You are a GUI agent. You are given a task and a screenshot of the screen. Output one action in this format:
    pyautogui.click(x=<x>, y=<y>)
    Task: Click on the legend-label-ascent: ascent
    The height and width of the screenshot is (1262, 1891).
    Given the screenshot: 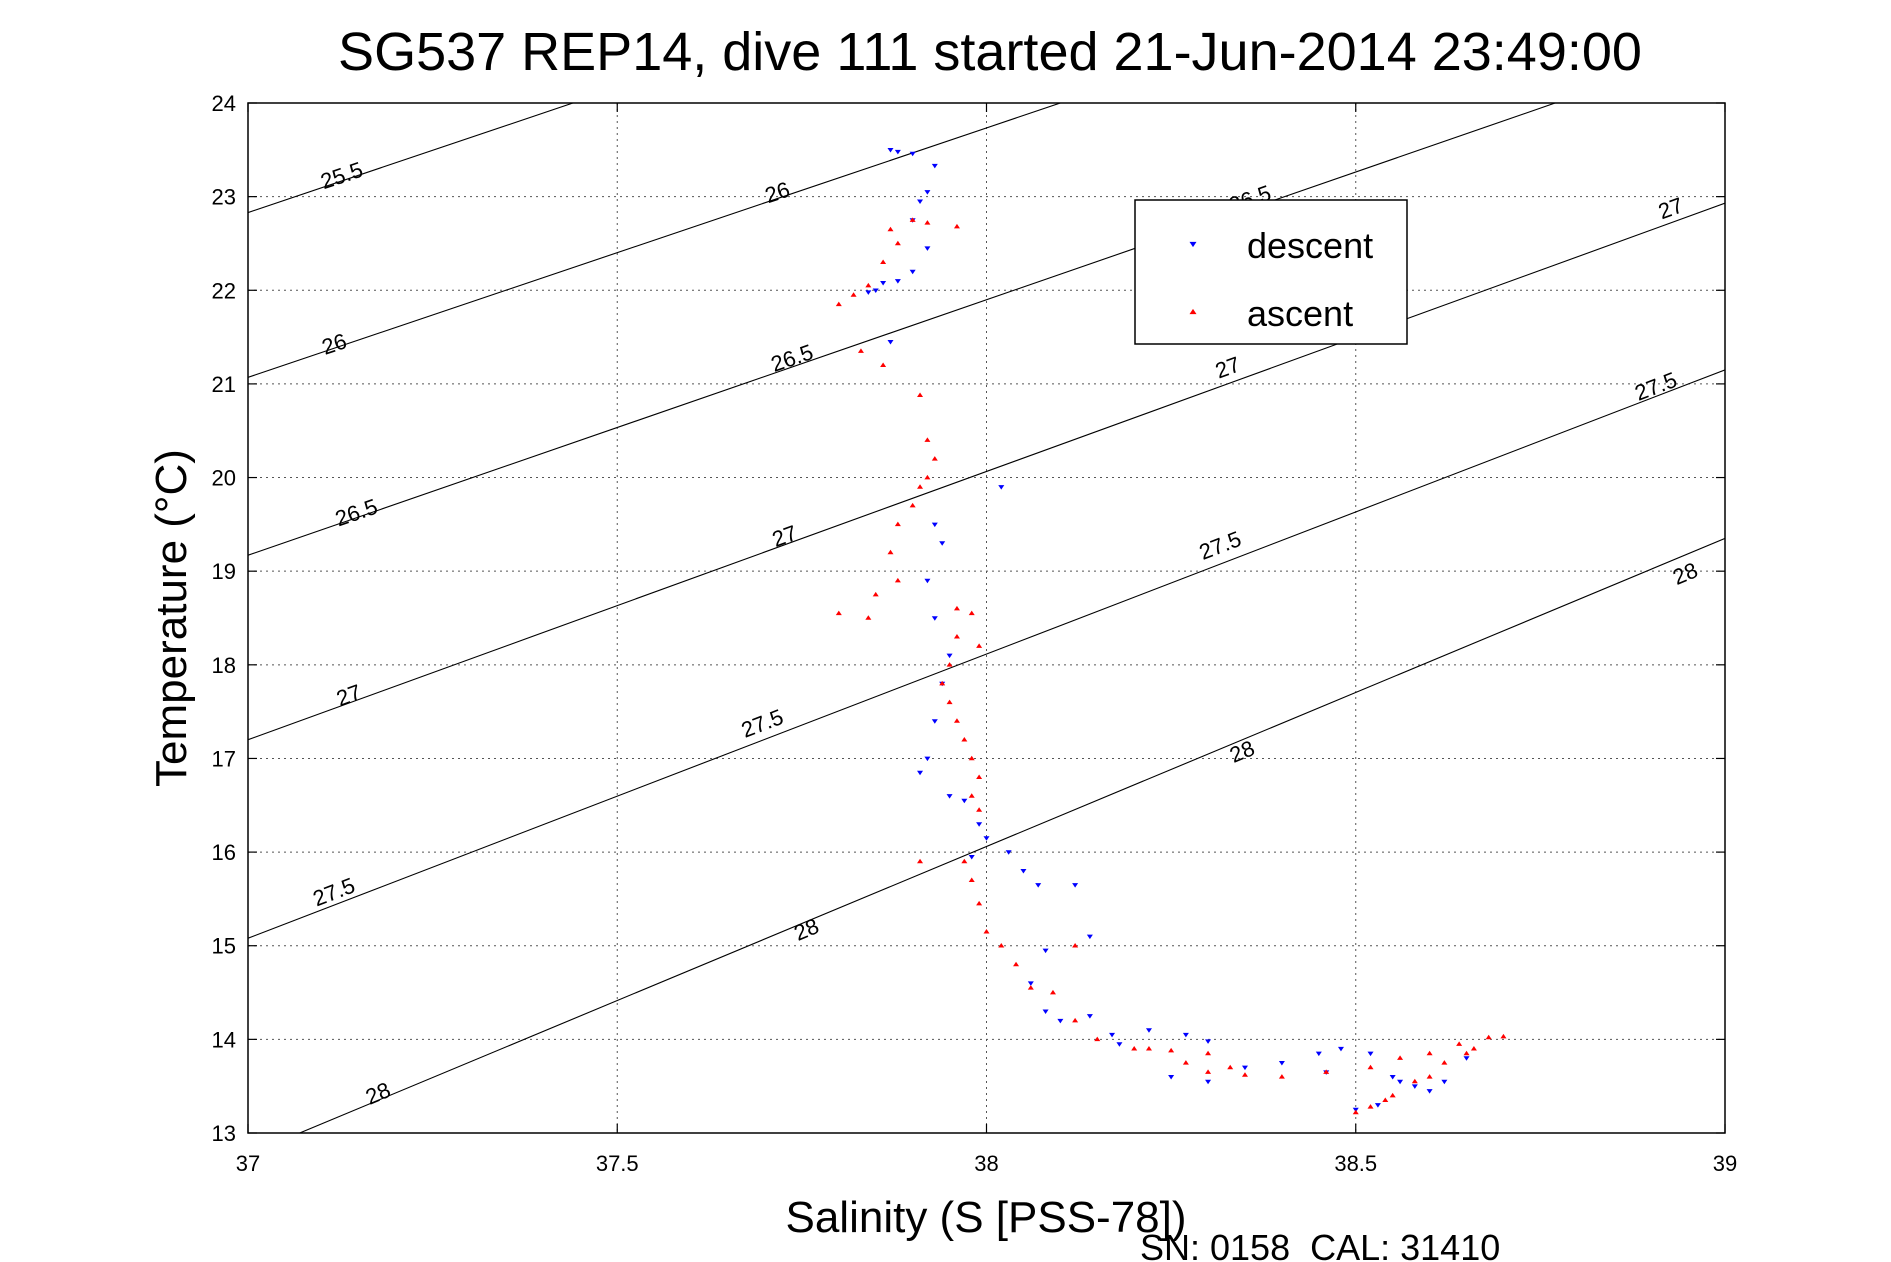 What is the action you would take?
    pyautogui.click(x=1300, y=313)
    